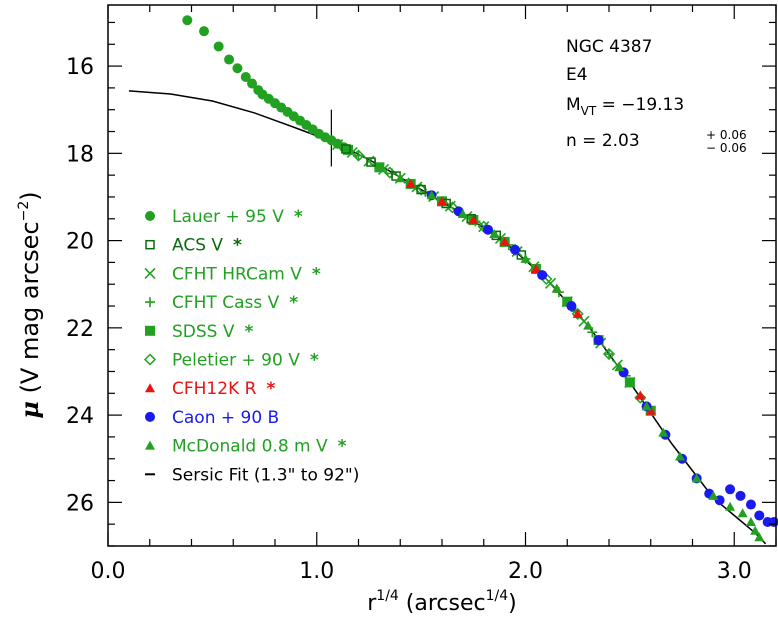 This screenshot has height=620, width=778. What do you see at coordinates (80, 67) in the screenshot?
I see `y-tick-label: 16` at bounding box center [80, 67].